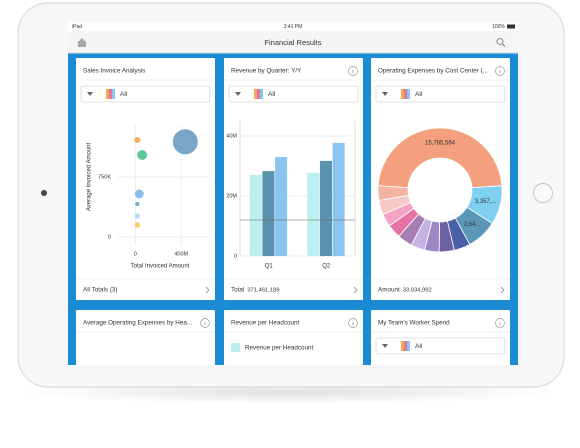  I want to click on card-title: Revenue by Quarter: Y/Y, so click(266, 71).